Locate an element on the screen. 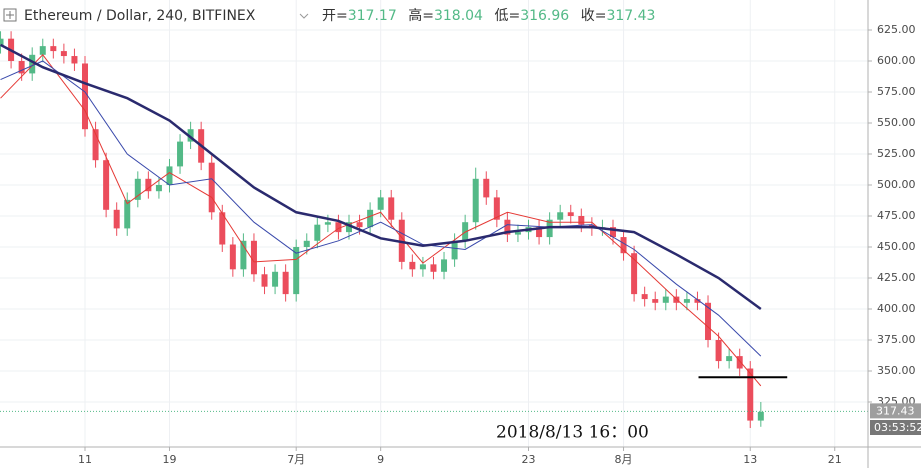 The width and height of the screenshot is (921, 468). y-tick-label: 575.00 is located at coordinates (896, 91).